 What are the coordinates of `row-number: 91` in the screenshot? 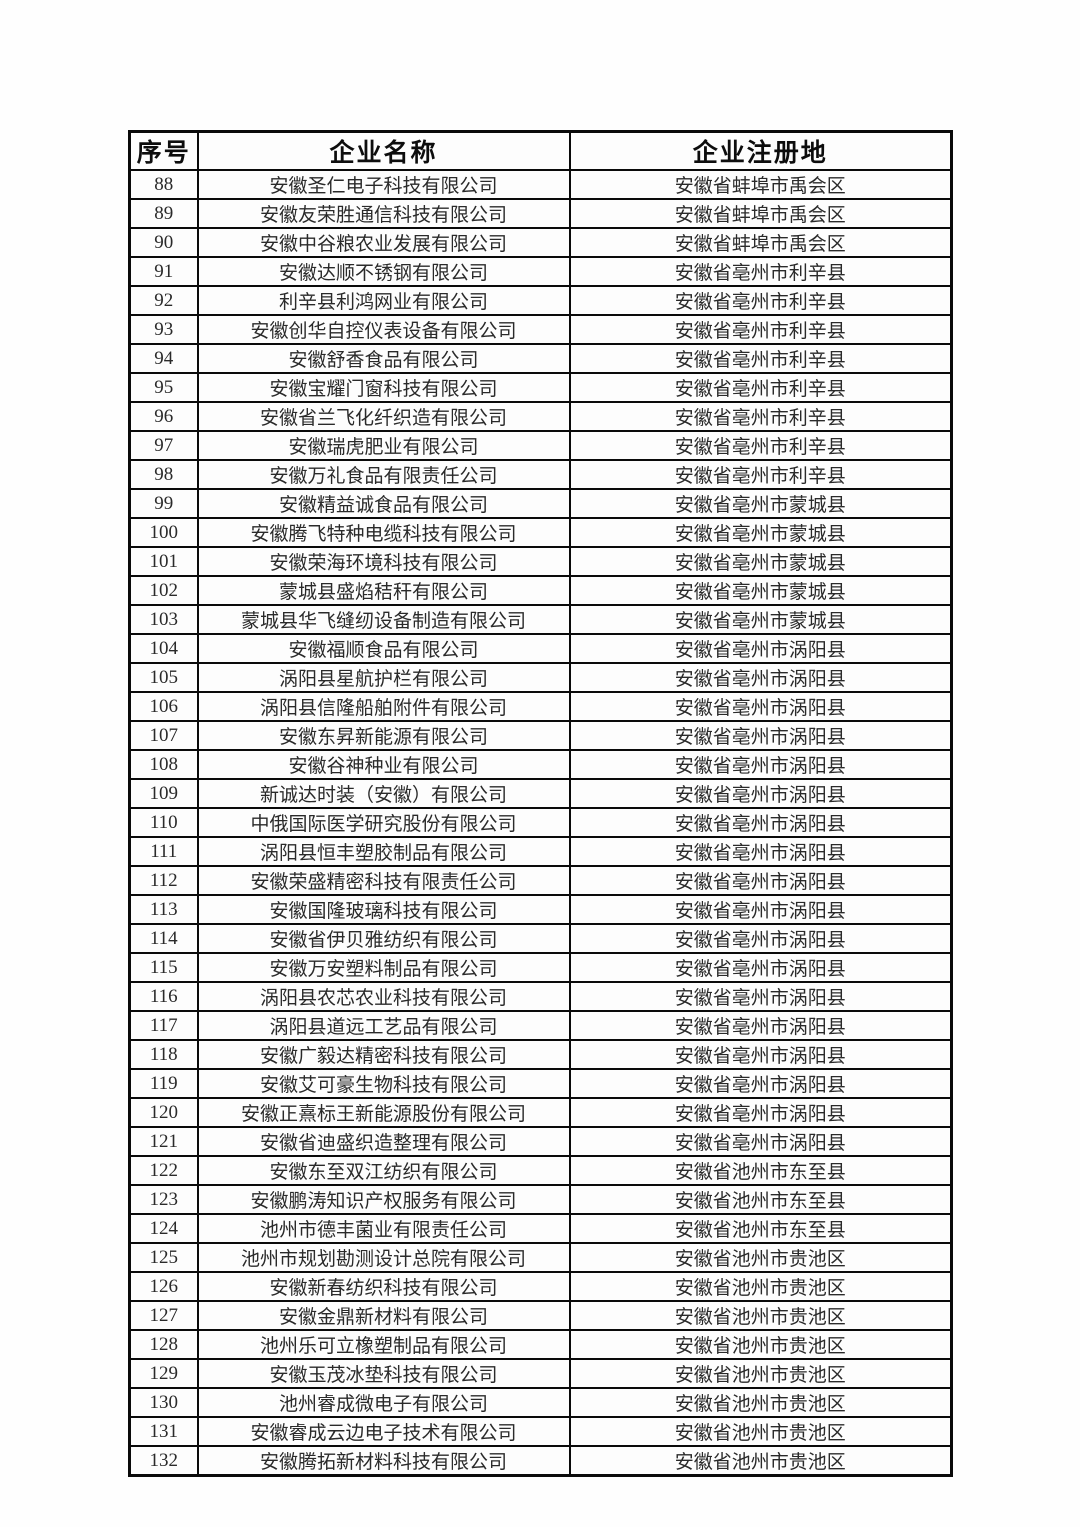 It's located at (163, 271).